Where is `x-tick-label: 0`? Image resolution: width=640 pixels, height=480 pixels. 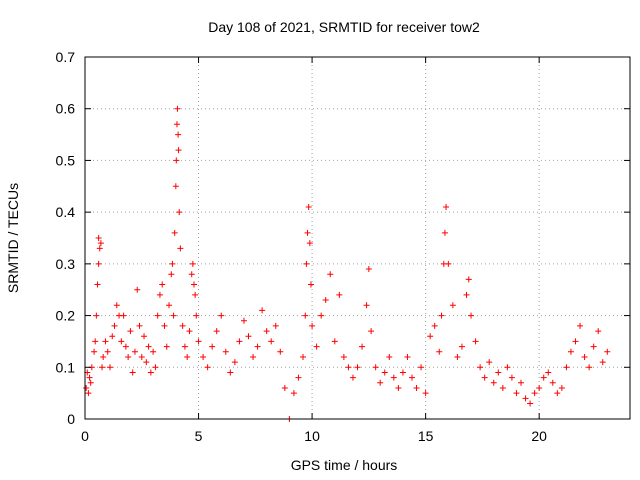 x-tick-label: 0 is located at coordinates (85, 436).